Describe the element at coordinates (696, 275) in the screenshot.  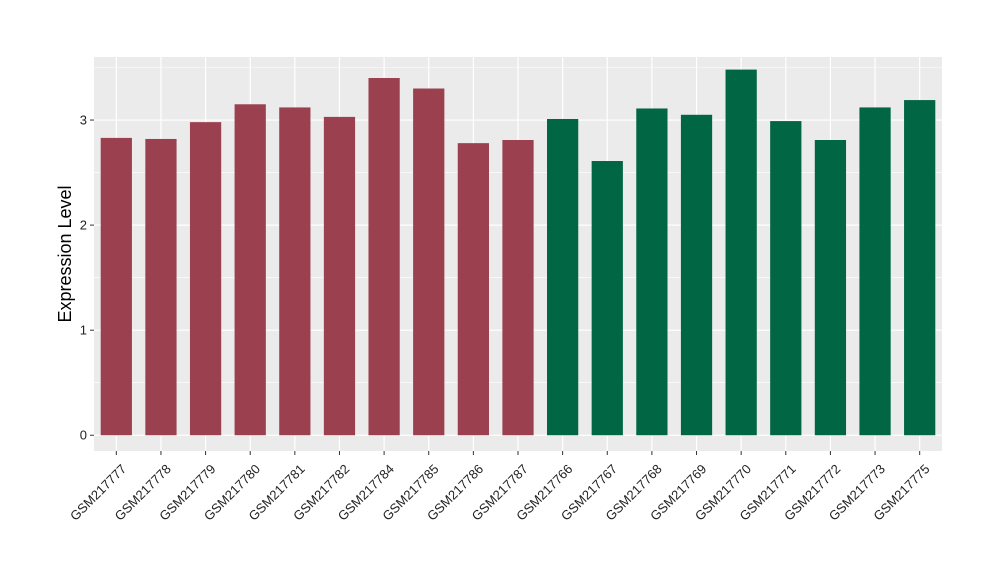
I see `bar-GSM217769` at that location.